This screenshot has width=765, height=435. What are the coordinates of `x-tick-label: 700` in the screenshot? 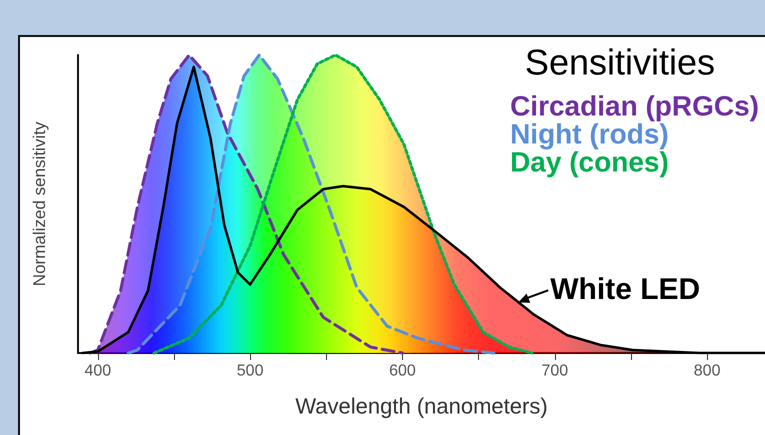 It's located at (554, 371).